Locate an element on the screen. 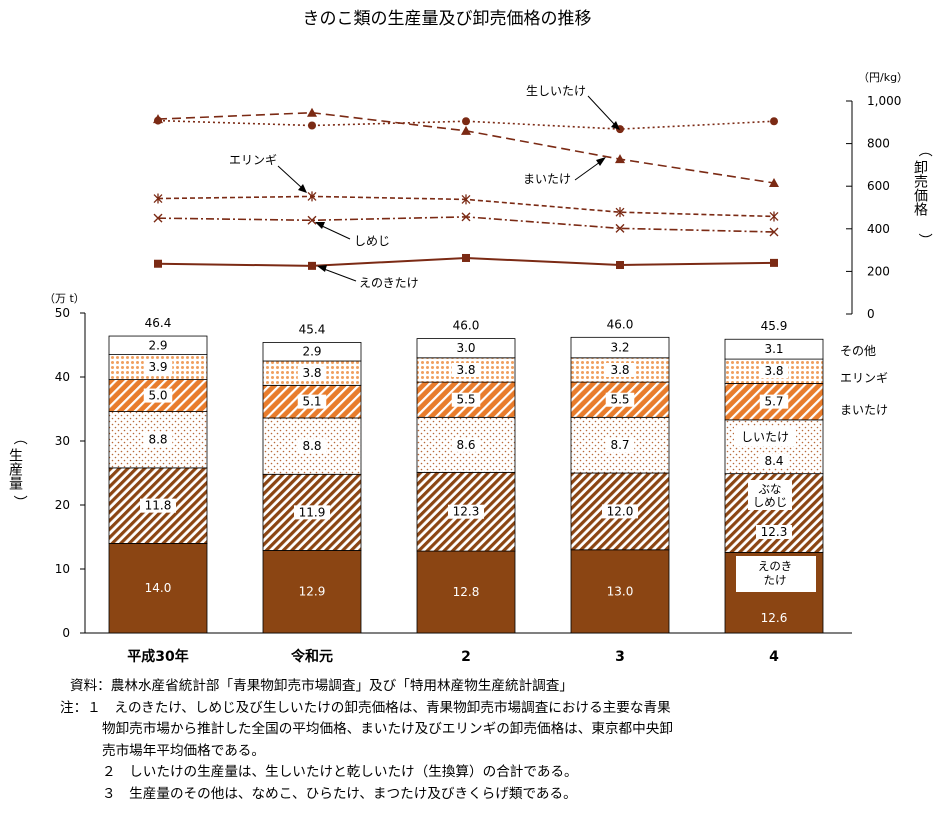  category-label: 2 is located at coordinates (466, 657).